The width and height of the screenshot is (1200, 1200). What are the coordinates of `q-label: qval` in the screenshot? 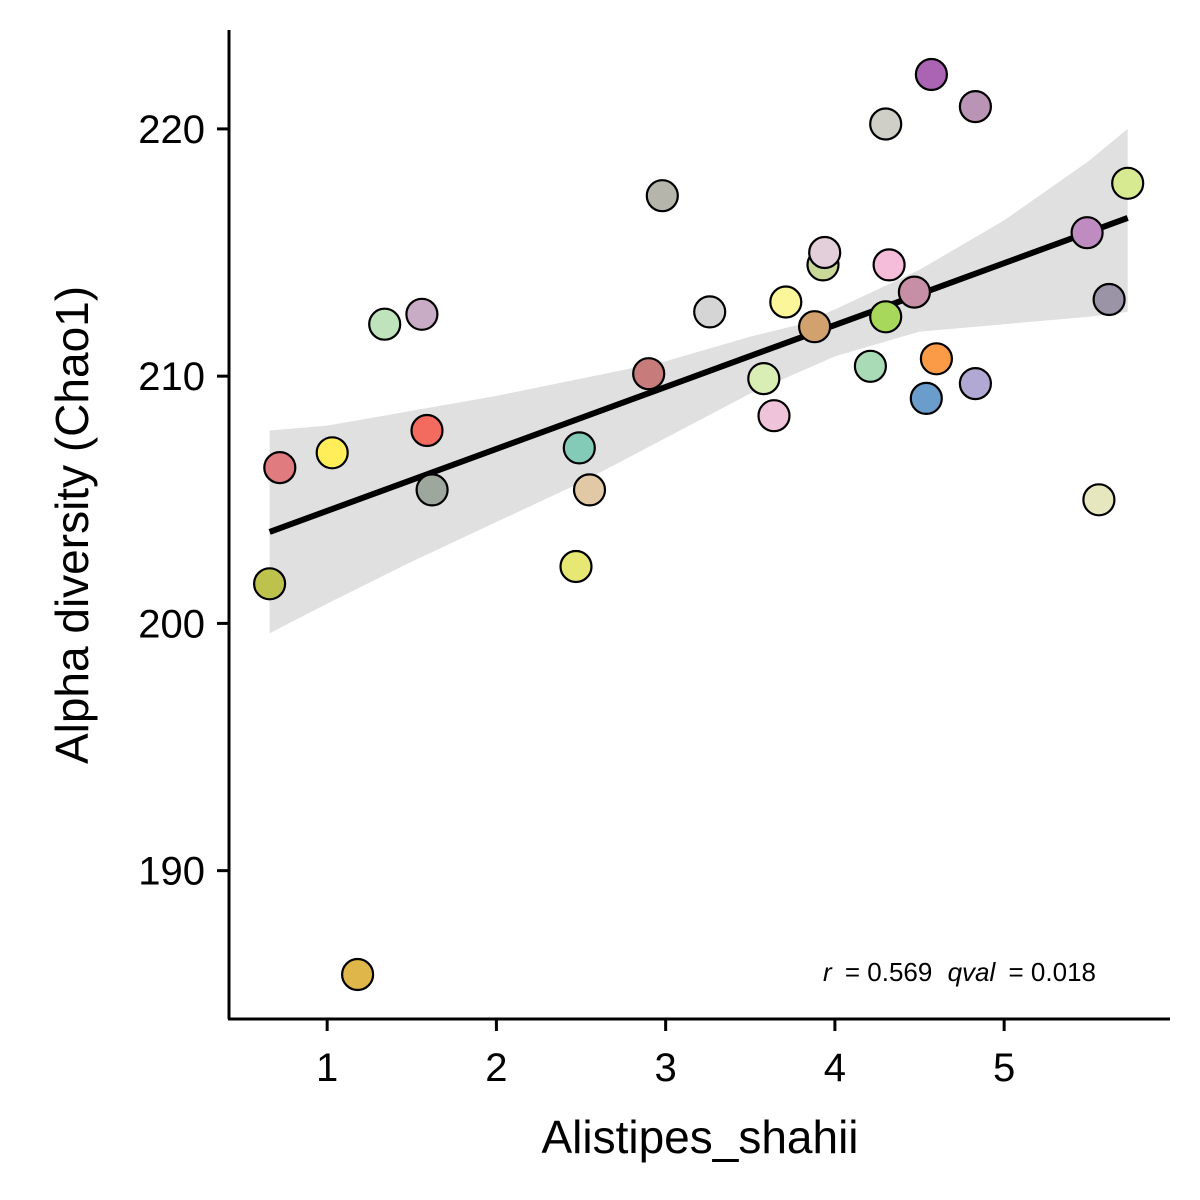 It's located at (972, 972).